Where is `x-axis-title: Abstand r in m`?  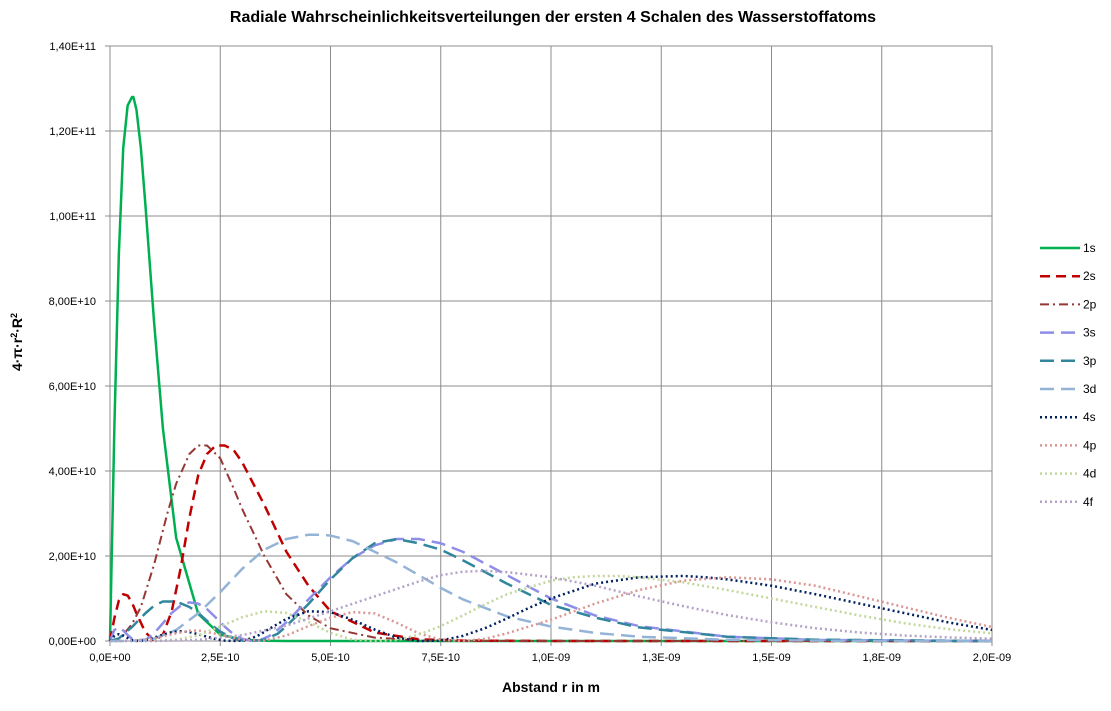 x-axis-title: Abstand r in m is located at coordinates (551, 687).